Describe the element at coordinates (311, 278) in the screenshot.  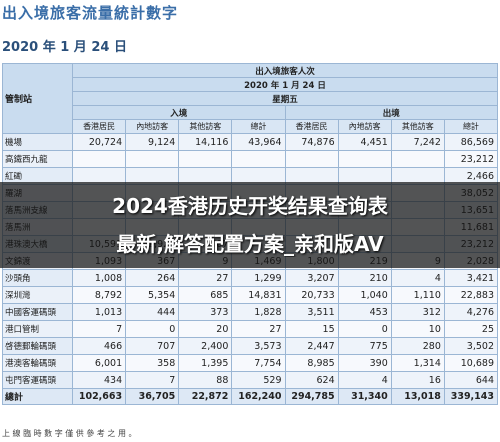
I see `table-cell: 3,207` at that location.